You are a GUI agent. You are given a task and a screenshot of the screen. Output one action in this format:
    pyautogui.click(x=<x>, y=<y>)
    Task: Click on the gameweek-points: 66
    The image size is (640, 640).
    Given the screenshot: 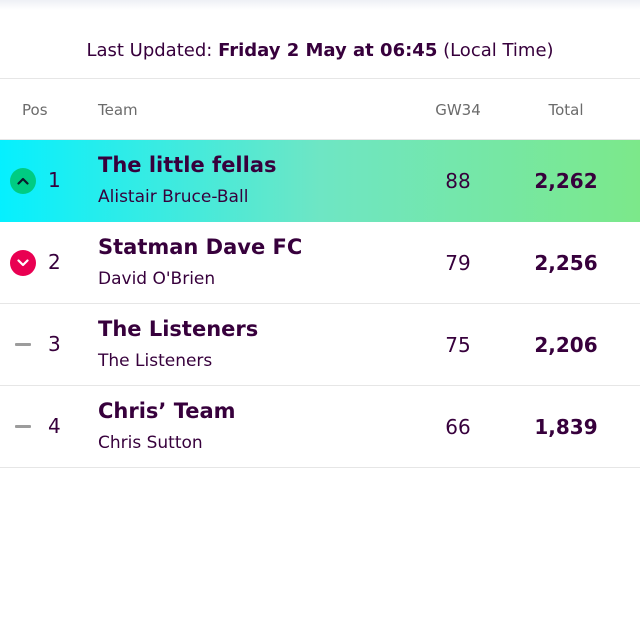 What is the action you would take?
    pyautogui.click(x=458, y=427)
    